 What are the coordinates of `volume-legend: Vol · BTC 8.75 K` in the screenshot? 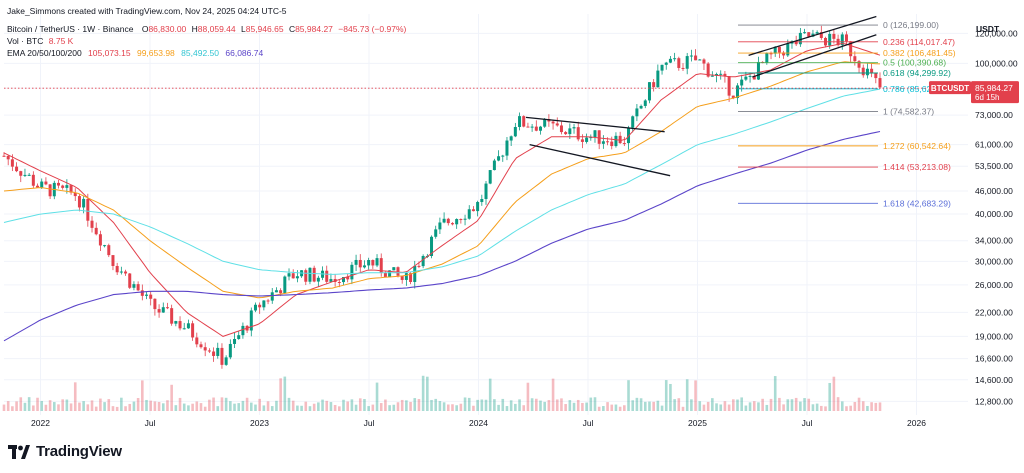 It's located at (40, 41).